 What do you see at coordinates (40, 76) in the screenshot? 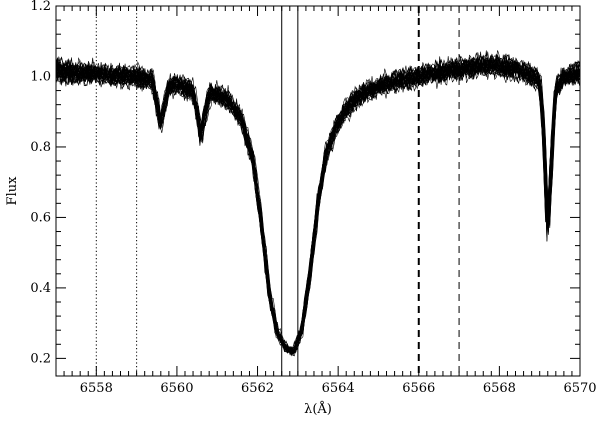
I see `y-tick-label: 1.0` at bounding box center [40, 76].